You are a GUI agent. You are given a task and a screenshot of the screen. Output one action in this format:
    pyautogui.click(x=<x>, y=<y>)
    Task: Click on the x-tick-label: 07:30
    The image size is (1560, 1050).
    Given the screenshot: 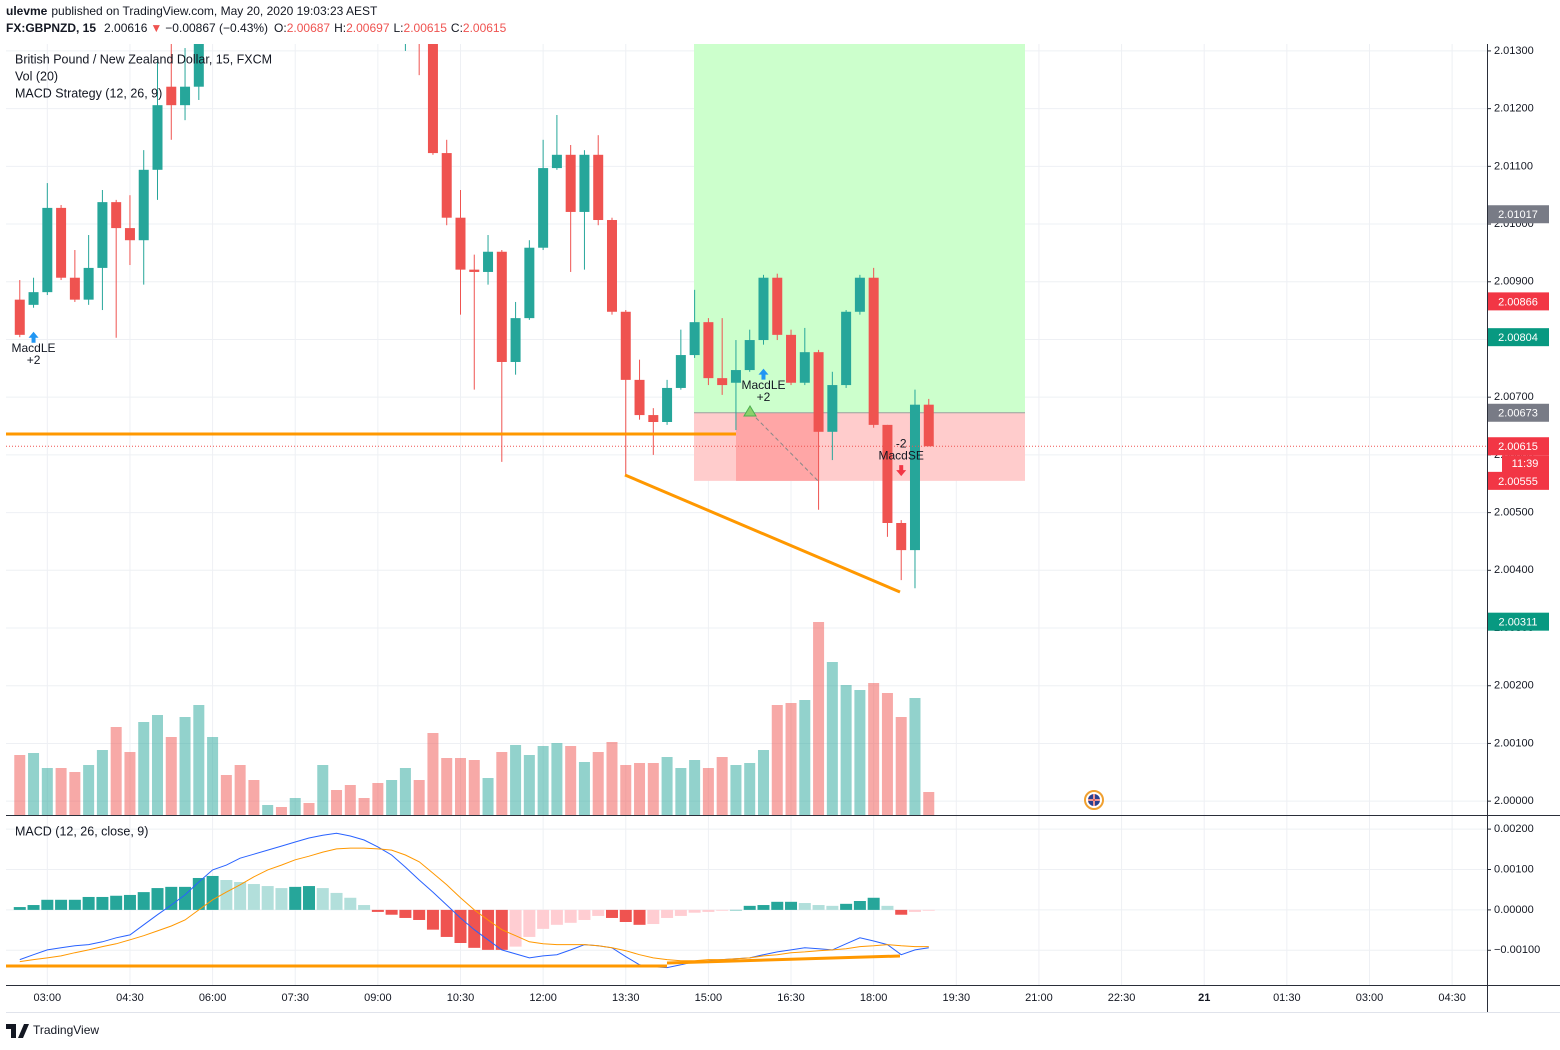 What is the action you would take?
    pyautogui.click(x=295, y=998)
    